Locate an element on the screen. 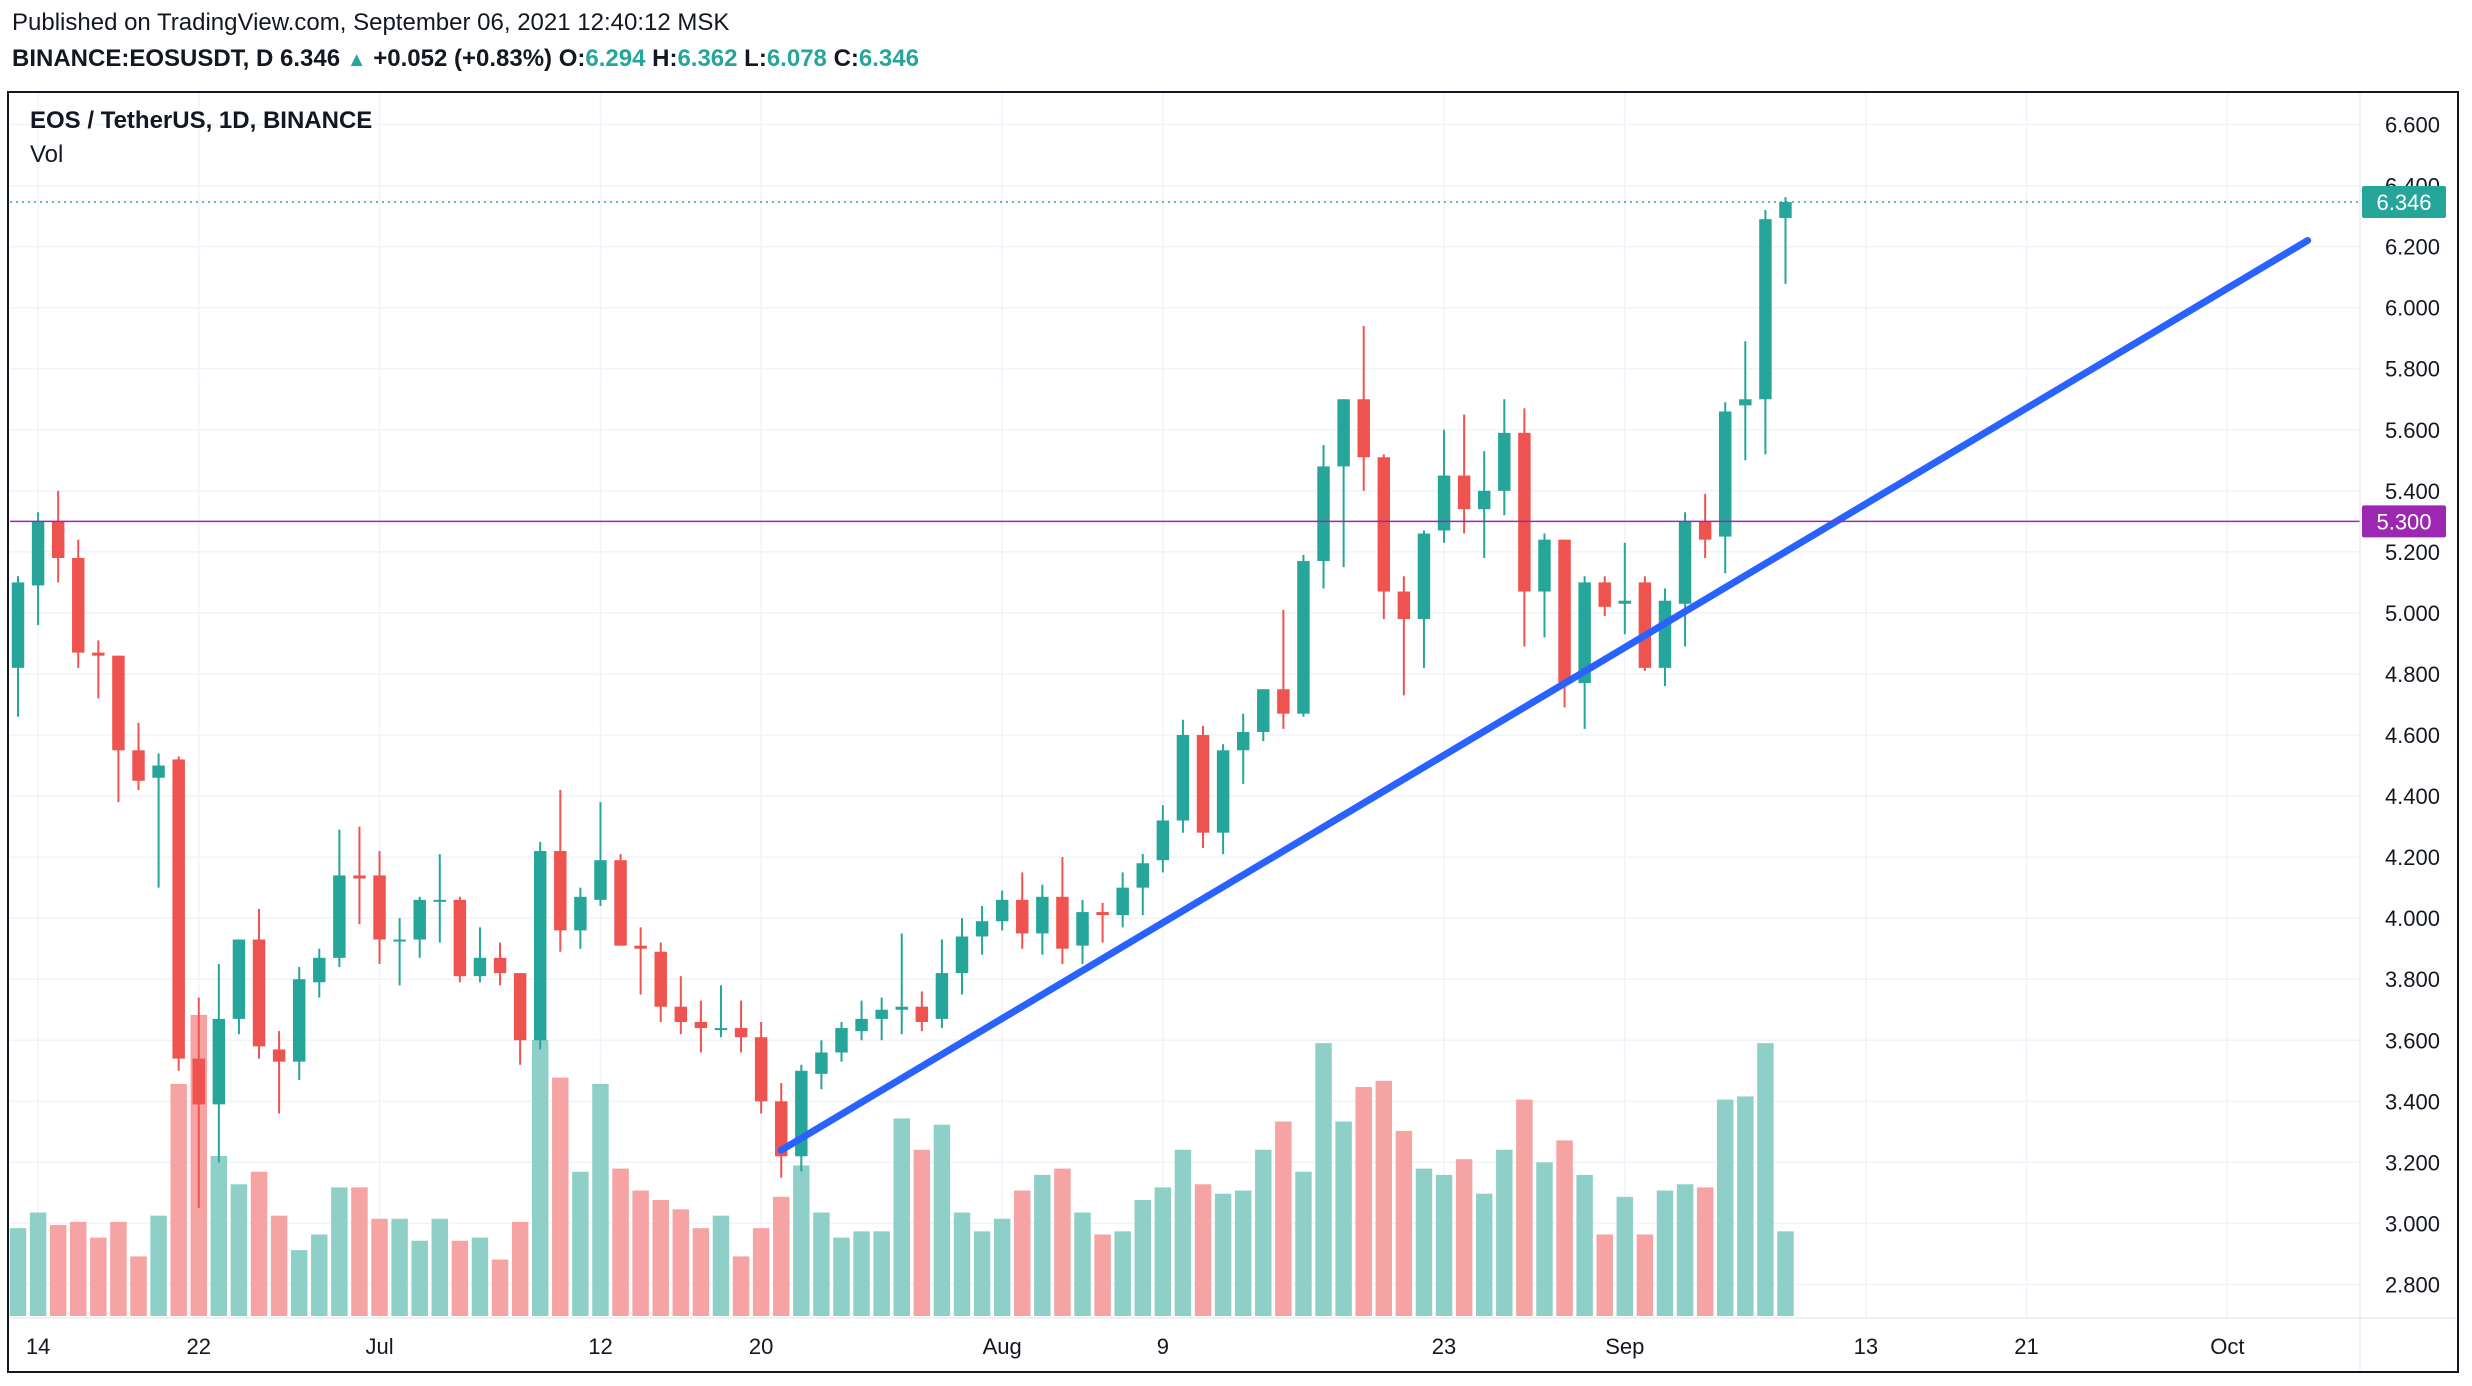 The image size is (2472, 1386). price-tick-label: 3.000 is located at coordinates (2412, 1223).